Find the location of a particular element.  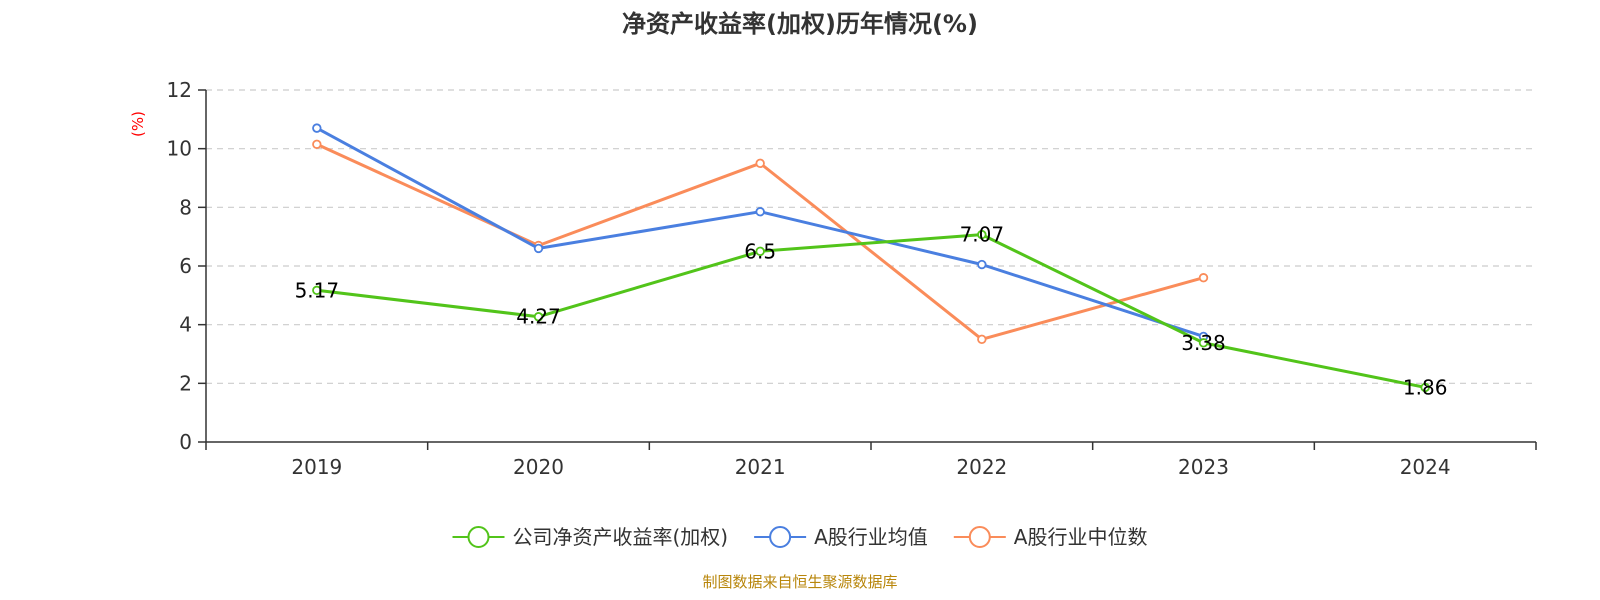

legend-item-2: A股行业均值 is located at coordinates (841, 537).